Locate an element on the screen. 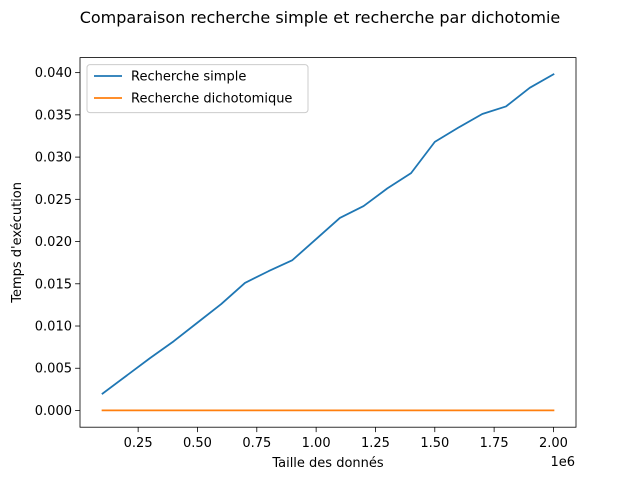 Image resolution: width=640 pixels, height=480 pixels. legend-label-series-2: Recherche dichotomique is located at coordinates (211, 99).